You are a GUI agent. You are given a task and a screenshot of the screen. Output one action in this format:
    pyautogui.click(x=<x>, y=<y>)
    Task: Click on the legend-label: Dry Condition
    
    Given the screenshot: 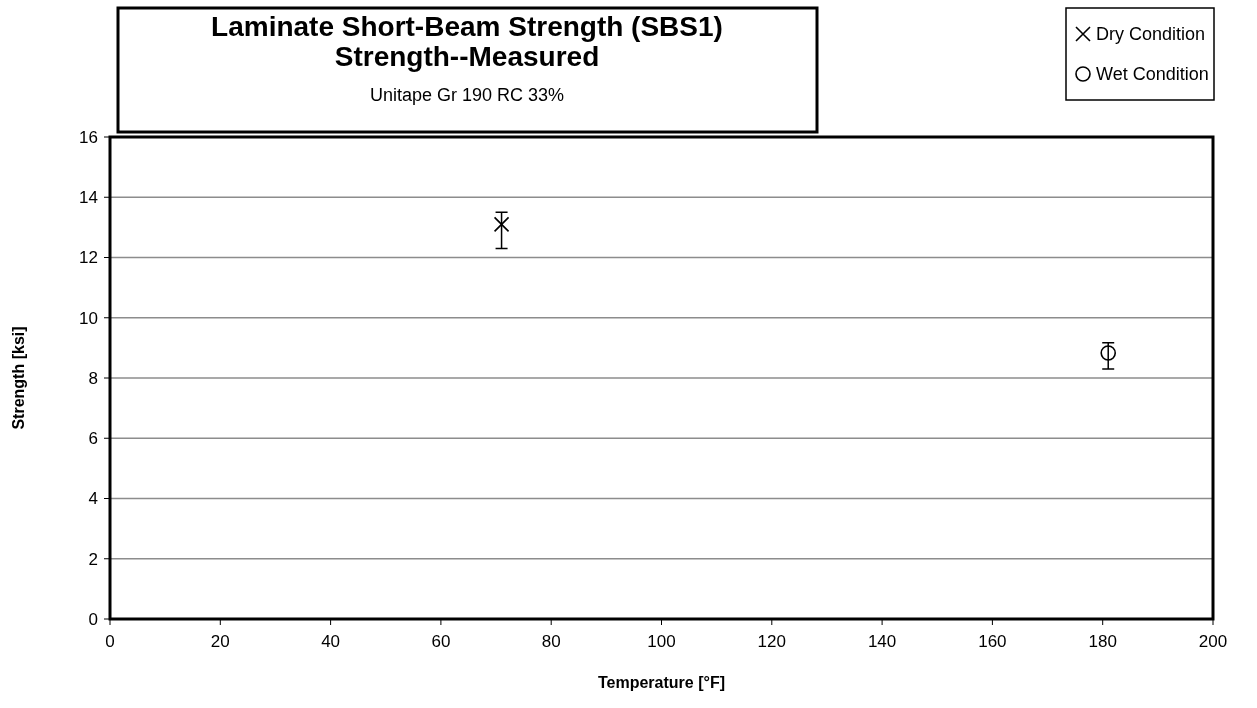 What is the action you would take?
    pyautogui.click(x=1151, y=34)
    